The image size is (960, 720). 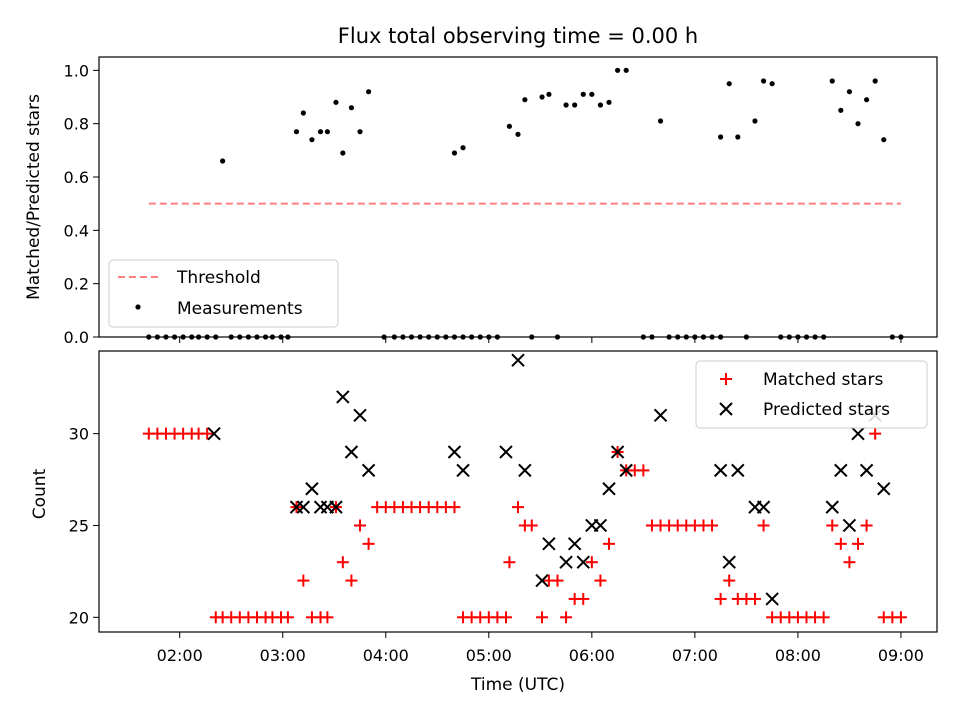 What do you see at coordinates (40, 493) in the screenshot?
I see `bottom-y-axis-label: Count` at bounding box center [40, 493].